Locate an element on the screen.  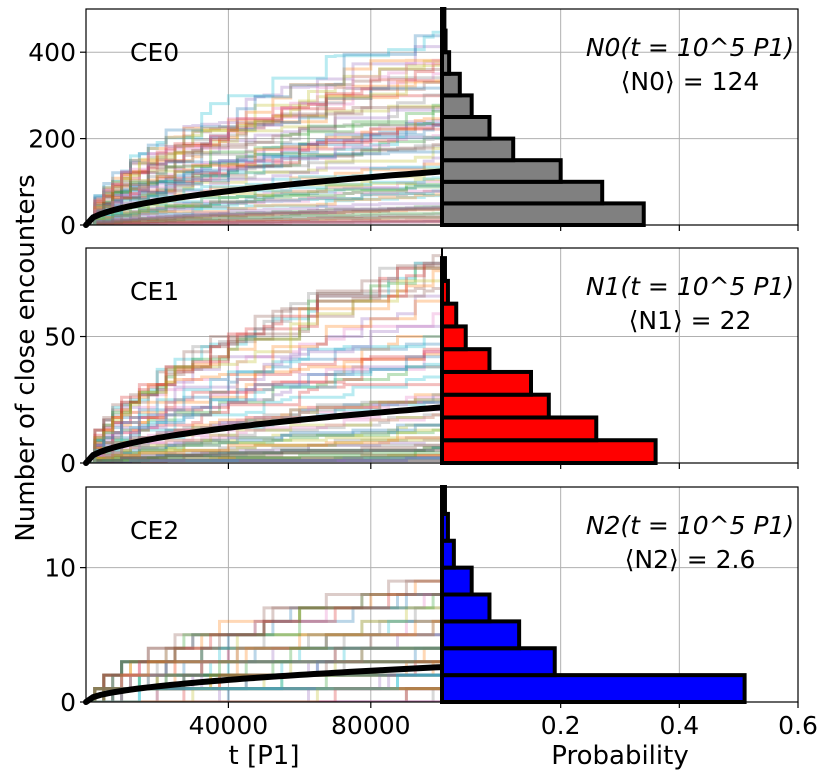
x-tick-label: 0.2 is located at coordinates (561, 725).